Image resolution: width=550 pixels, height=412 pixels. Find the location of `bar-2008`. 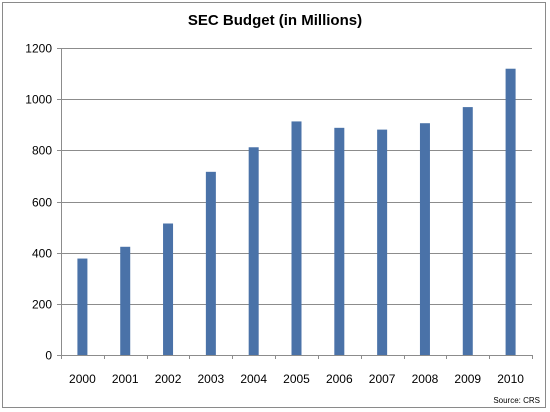

bar-2008 is located at coordinates (424, 239).